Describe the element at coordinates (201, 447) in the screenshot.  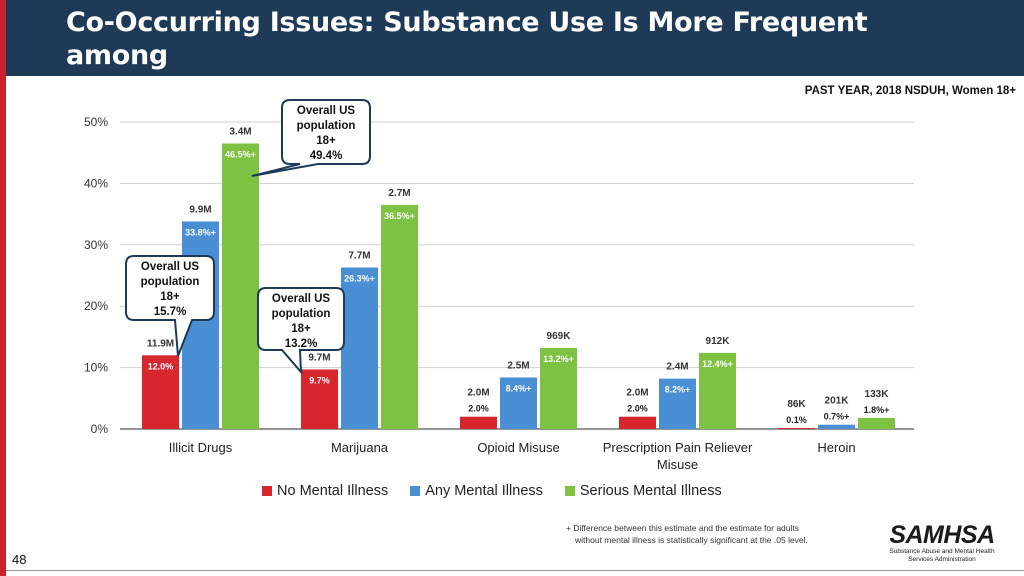
I see `category-label: Illicit Drugs` at that location.